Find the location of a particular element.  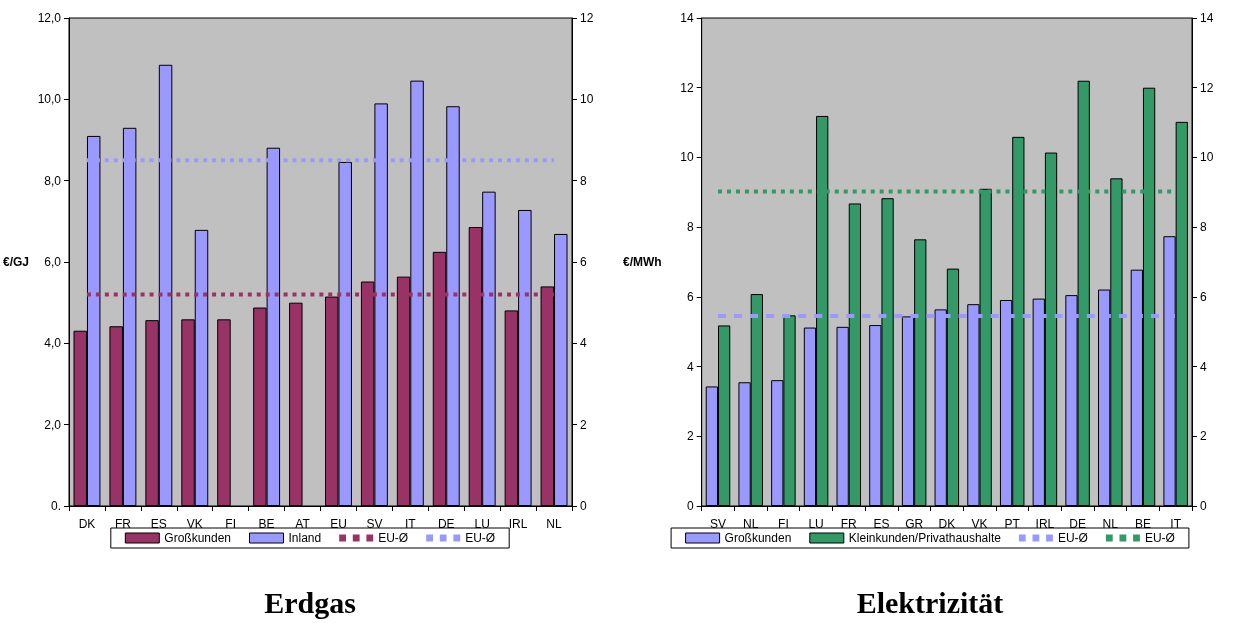

x-tick-label: AT is located at coordinates (303, 524).